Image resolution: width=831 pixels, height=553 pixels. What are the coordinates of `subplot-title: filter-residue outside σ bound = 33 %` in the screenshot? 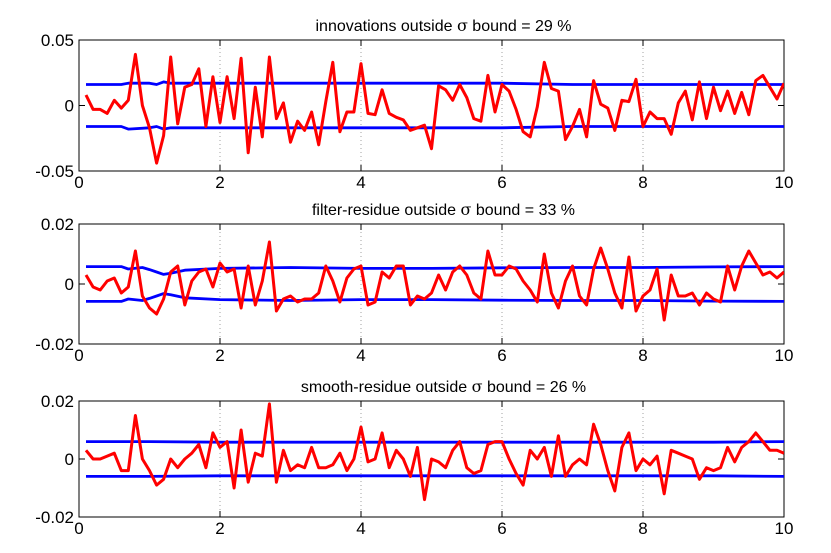 It's located at (443, 209).